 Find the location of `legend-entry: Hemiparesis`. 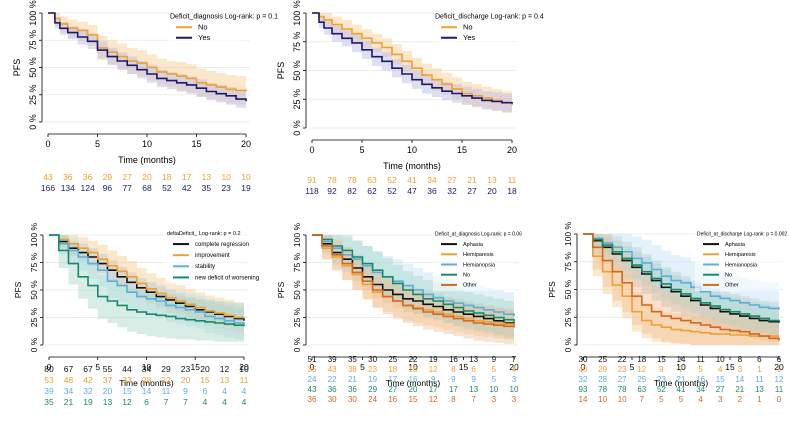

legend-entry: Hemiparesis is located at coordinates (478, 255).